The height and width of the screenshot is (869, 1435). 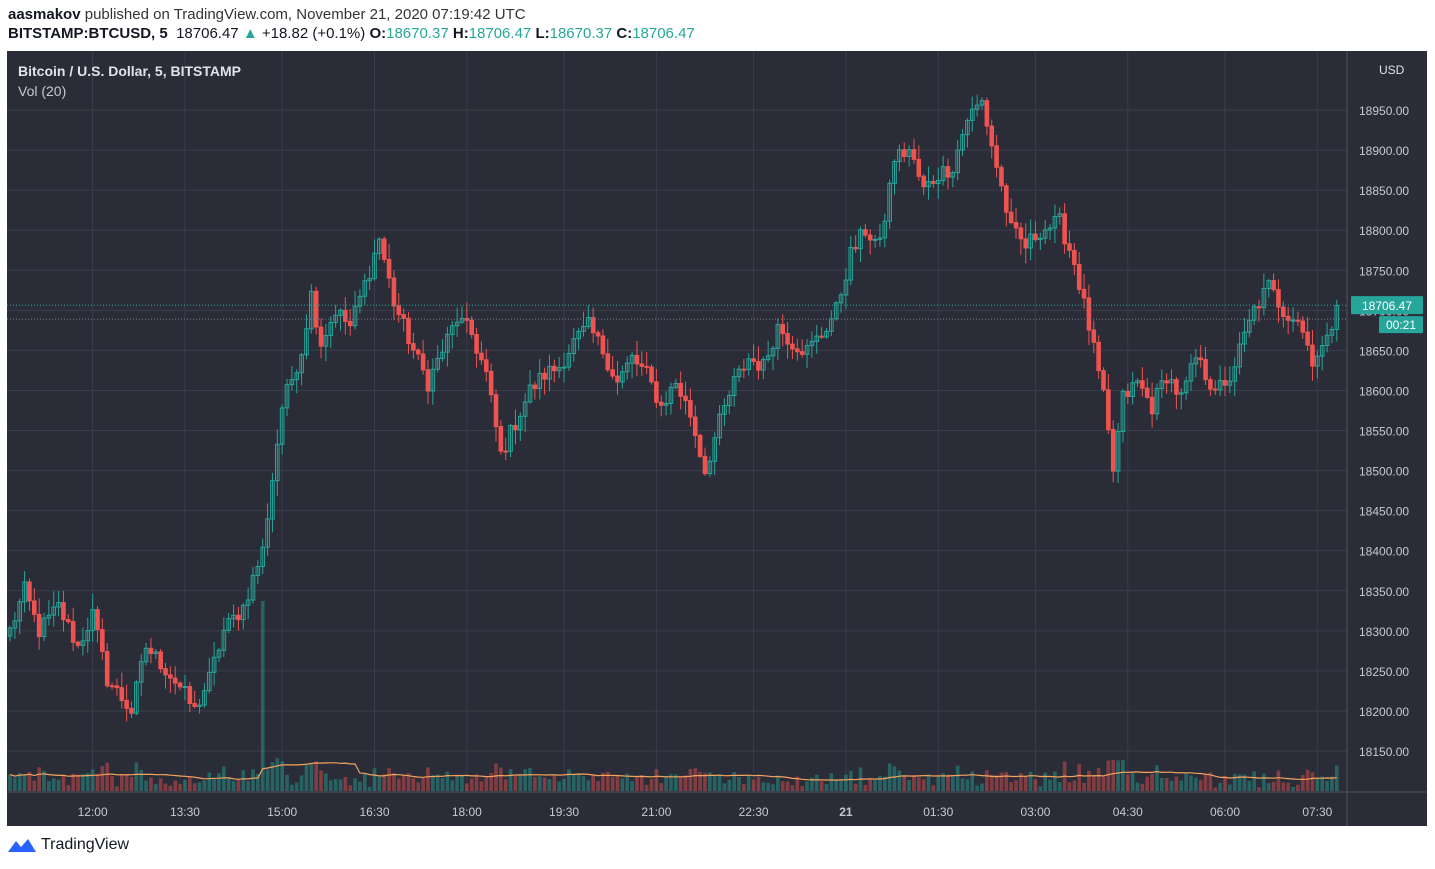 I want to click on tradingview-logo: TradingView, so click(x=68, y=845).